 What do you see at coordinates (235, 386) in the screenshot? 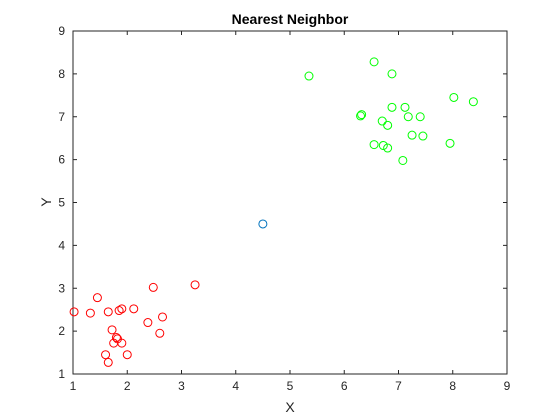
I see `x-tick-label: 4` at bounding box center [235, 386].